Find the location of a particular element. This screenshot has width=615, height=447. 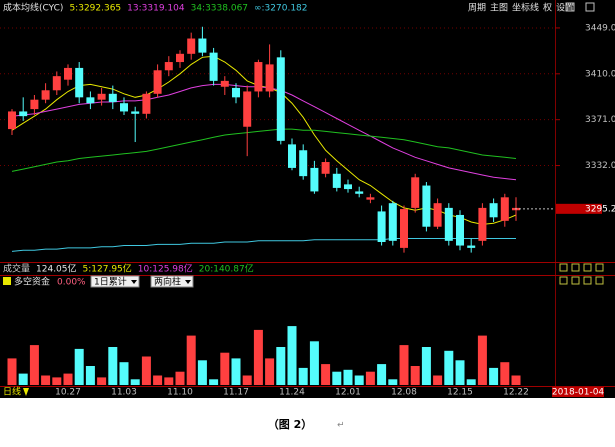

x-tick-label: 11.03 is located at coordinates (124, 393).